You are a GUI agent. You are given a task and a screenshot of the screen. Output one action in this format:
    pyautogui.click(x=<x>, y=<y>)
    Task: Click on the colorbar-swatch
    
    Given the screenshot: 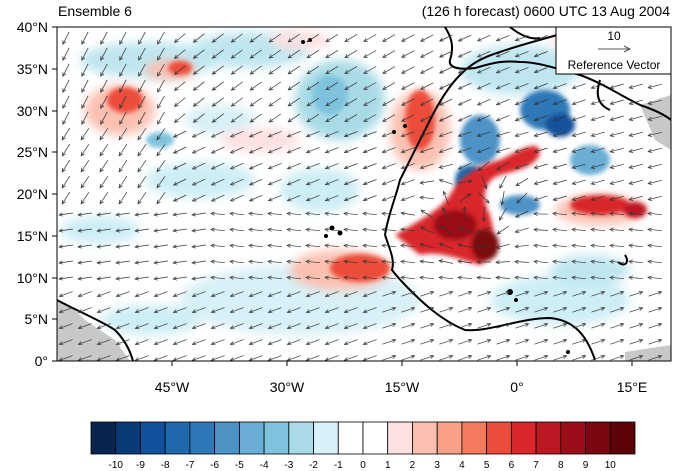 What is the action you would take?
    pyautogui.click(x=425, y=438)
    